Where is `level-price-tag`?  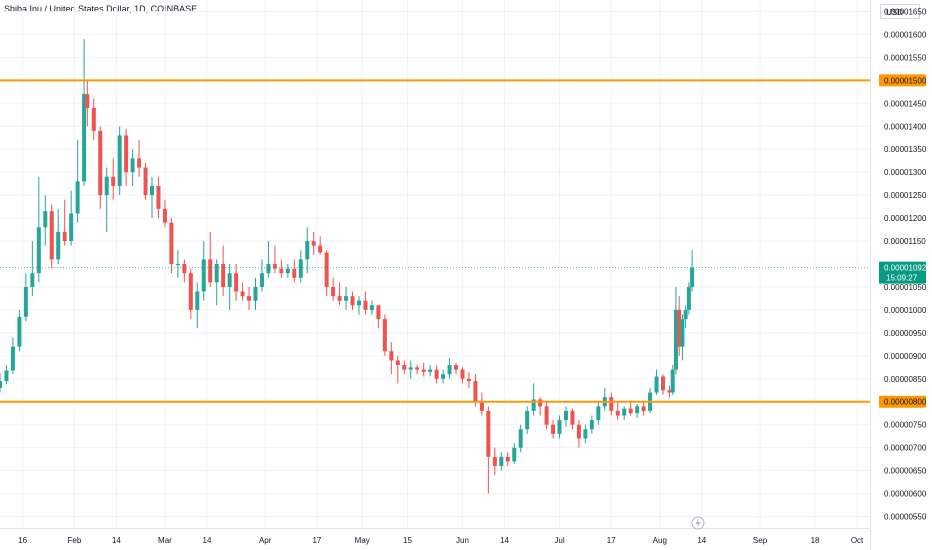
level-price-tag is located at coordinates (902, 401).